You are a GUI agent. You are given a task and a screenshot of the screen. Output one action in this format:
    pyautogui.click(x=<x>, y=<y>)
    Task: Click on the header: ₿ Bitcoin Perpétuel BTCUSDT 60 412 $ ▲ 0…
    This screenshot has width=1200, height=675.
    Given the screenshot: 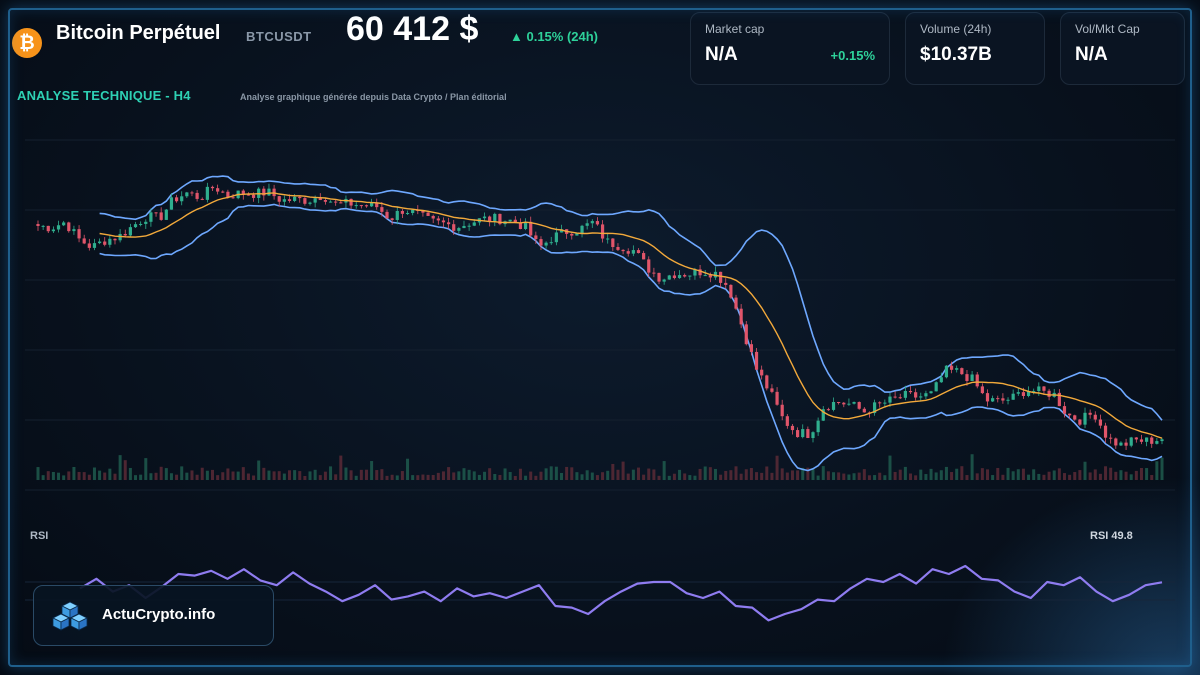 What is the action you would take?
    pyautogui.click(x=600, y=42)
    